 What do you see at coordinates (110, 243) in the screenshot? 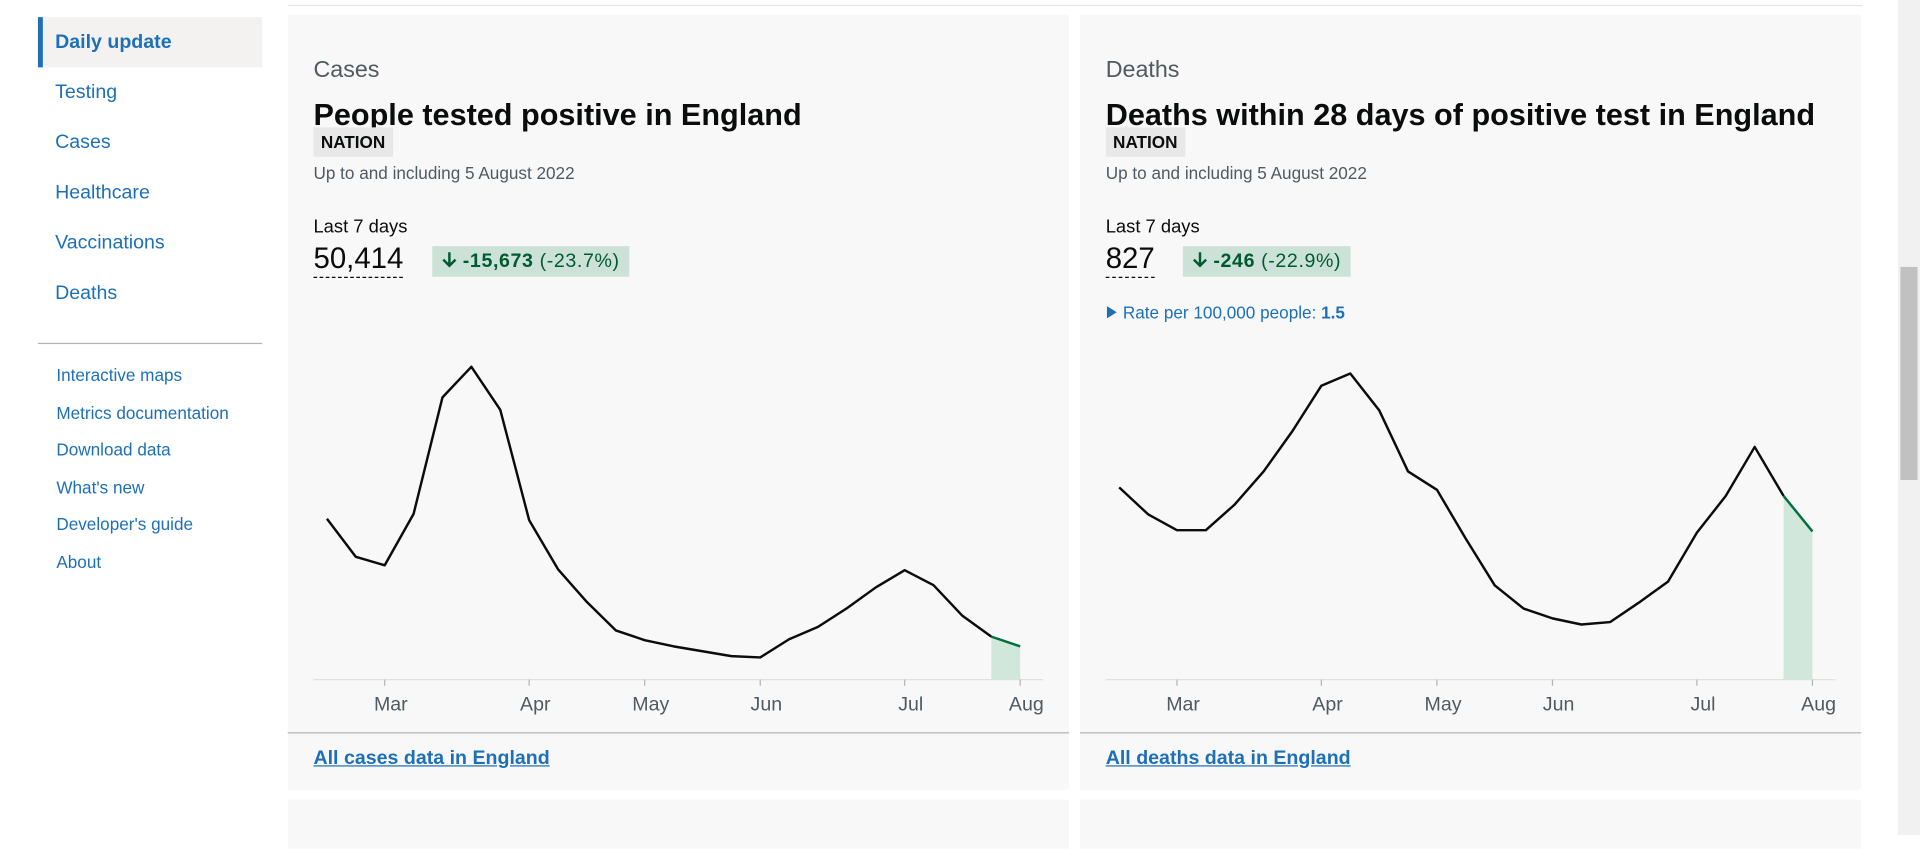
I see `nav-link: Vaccinations` at bounding box center [110, 243].